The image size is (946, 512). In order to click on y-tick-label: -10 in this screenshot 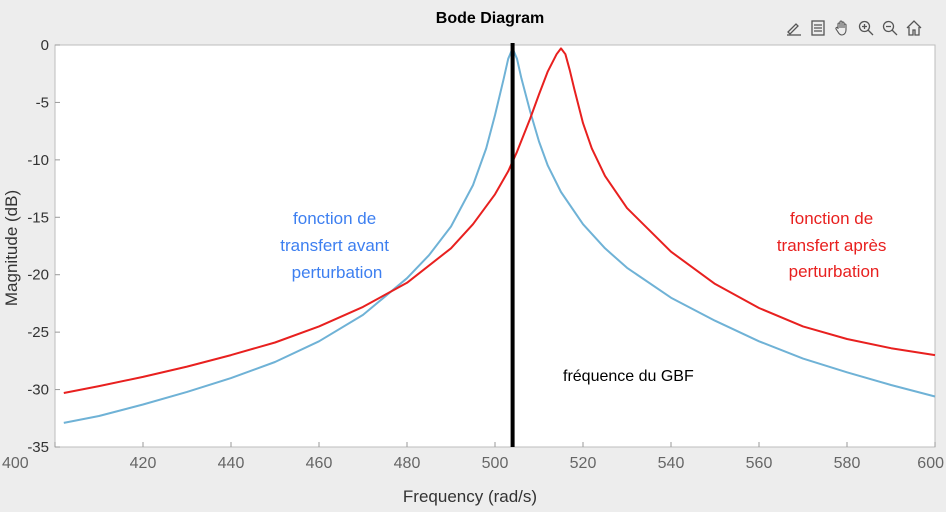, I will do `click(38, 160)`.